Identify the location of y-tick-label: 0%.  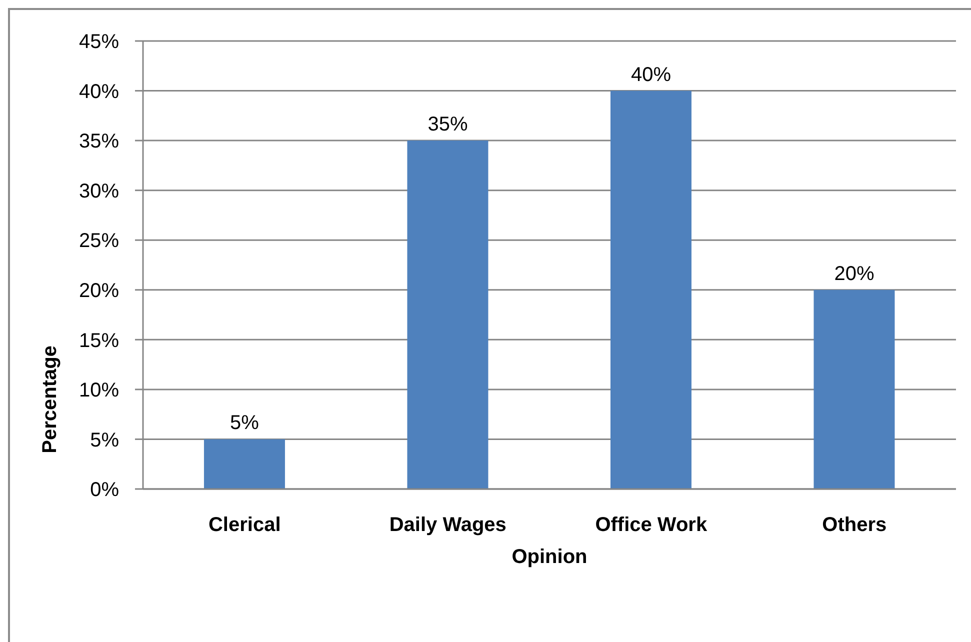
(105, 490).